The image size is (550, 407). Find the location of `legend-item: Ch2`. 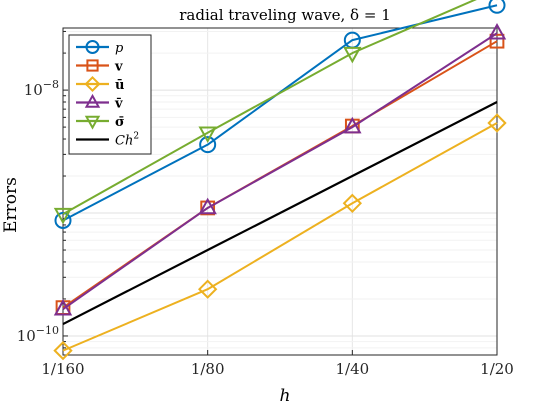

legend-item: Ch2 is located at coordinates (107, 140).